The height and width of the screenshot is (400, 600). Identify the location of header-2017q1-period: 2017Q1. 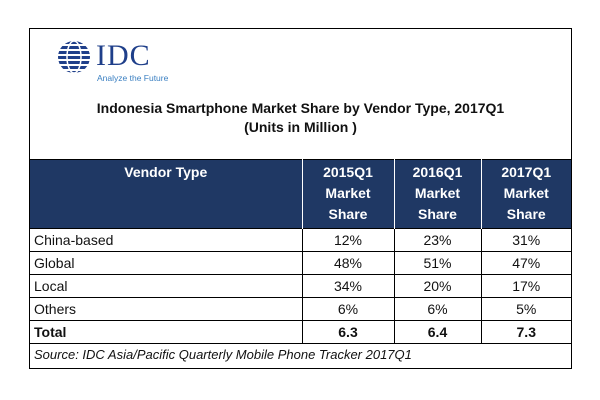
(526, 172).